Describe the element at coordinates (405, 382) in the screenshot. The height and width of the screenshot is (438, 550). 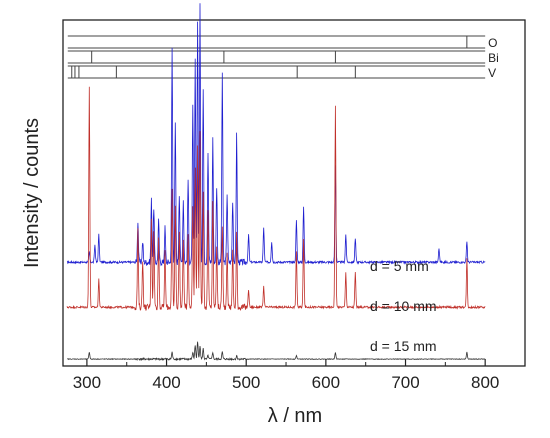
I see `x-tick-label: 700` at that location.